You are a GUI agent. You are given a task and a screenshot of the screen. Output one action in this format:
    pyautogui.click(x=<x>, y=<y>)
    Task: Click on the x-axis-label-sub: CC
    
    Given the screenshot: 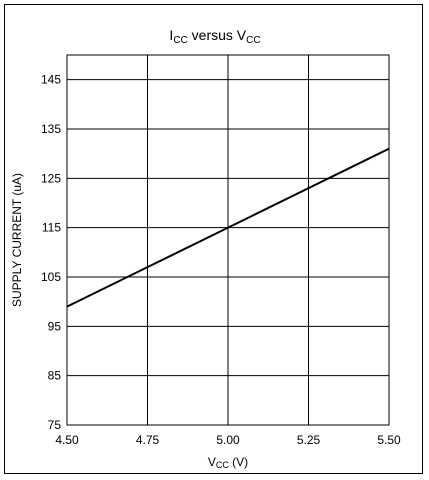 What is the action you would take?
    pyautogui.click(x=222, y=465)
    